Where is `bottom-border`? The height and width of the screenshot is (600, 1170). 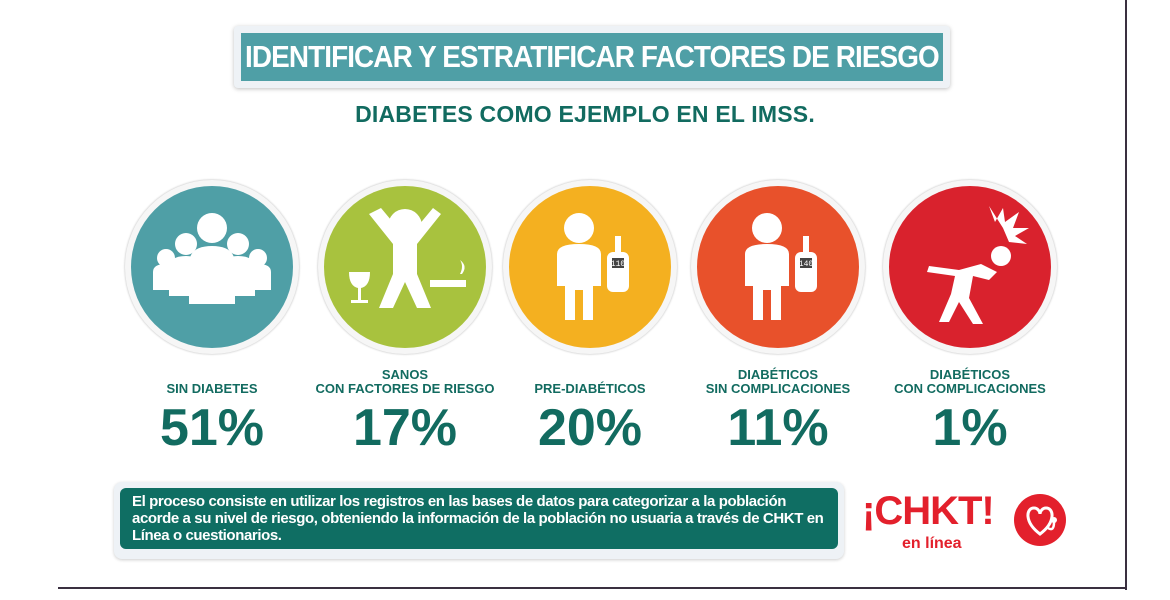 bottom-border is located at coordinates (592, 588).